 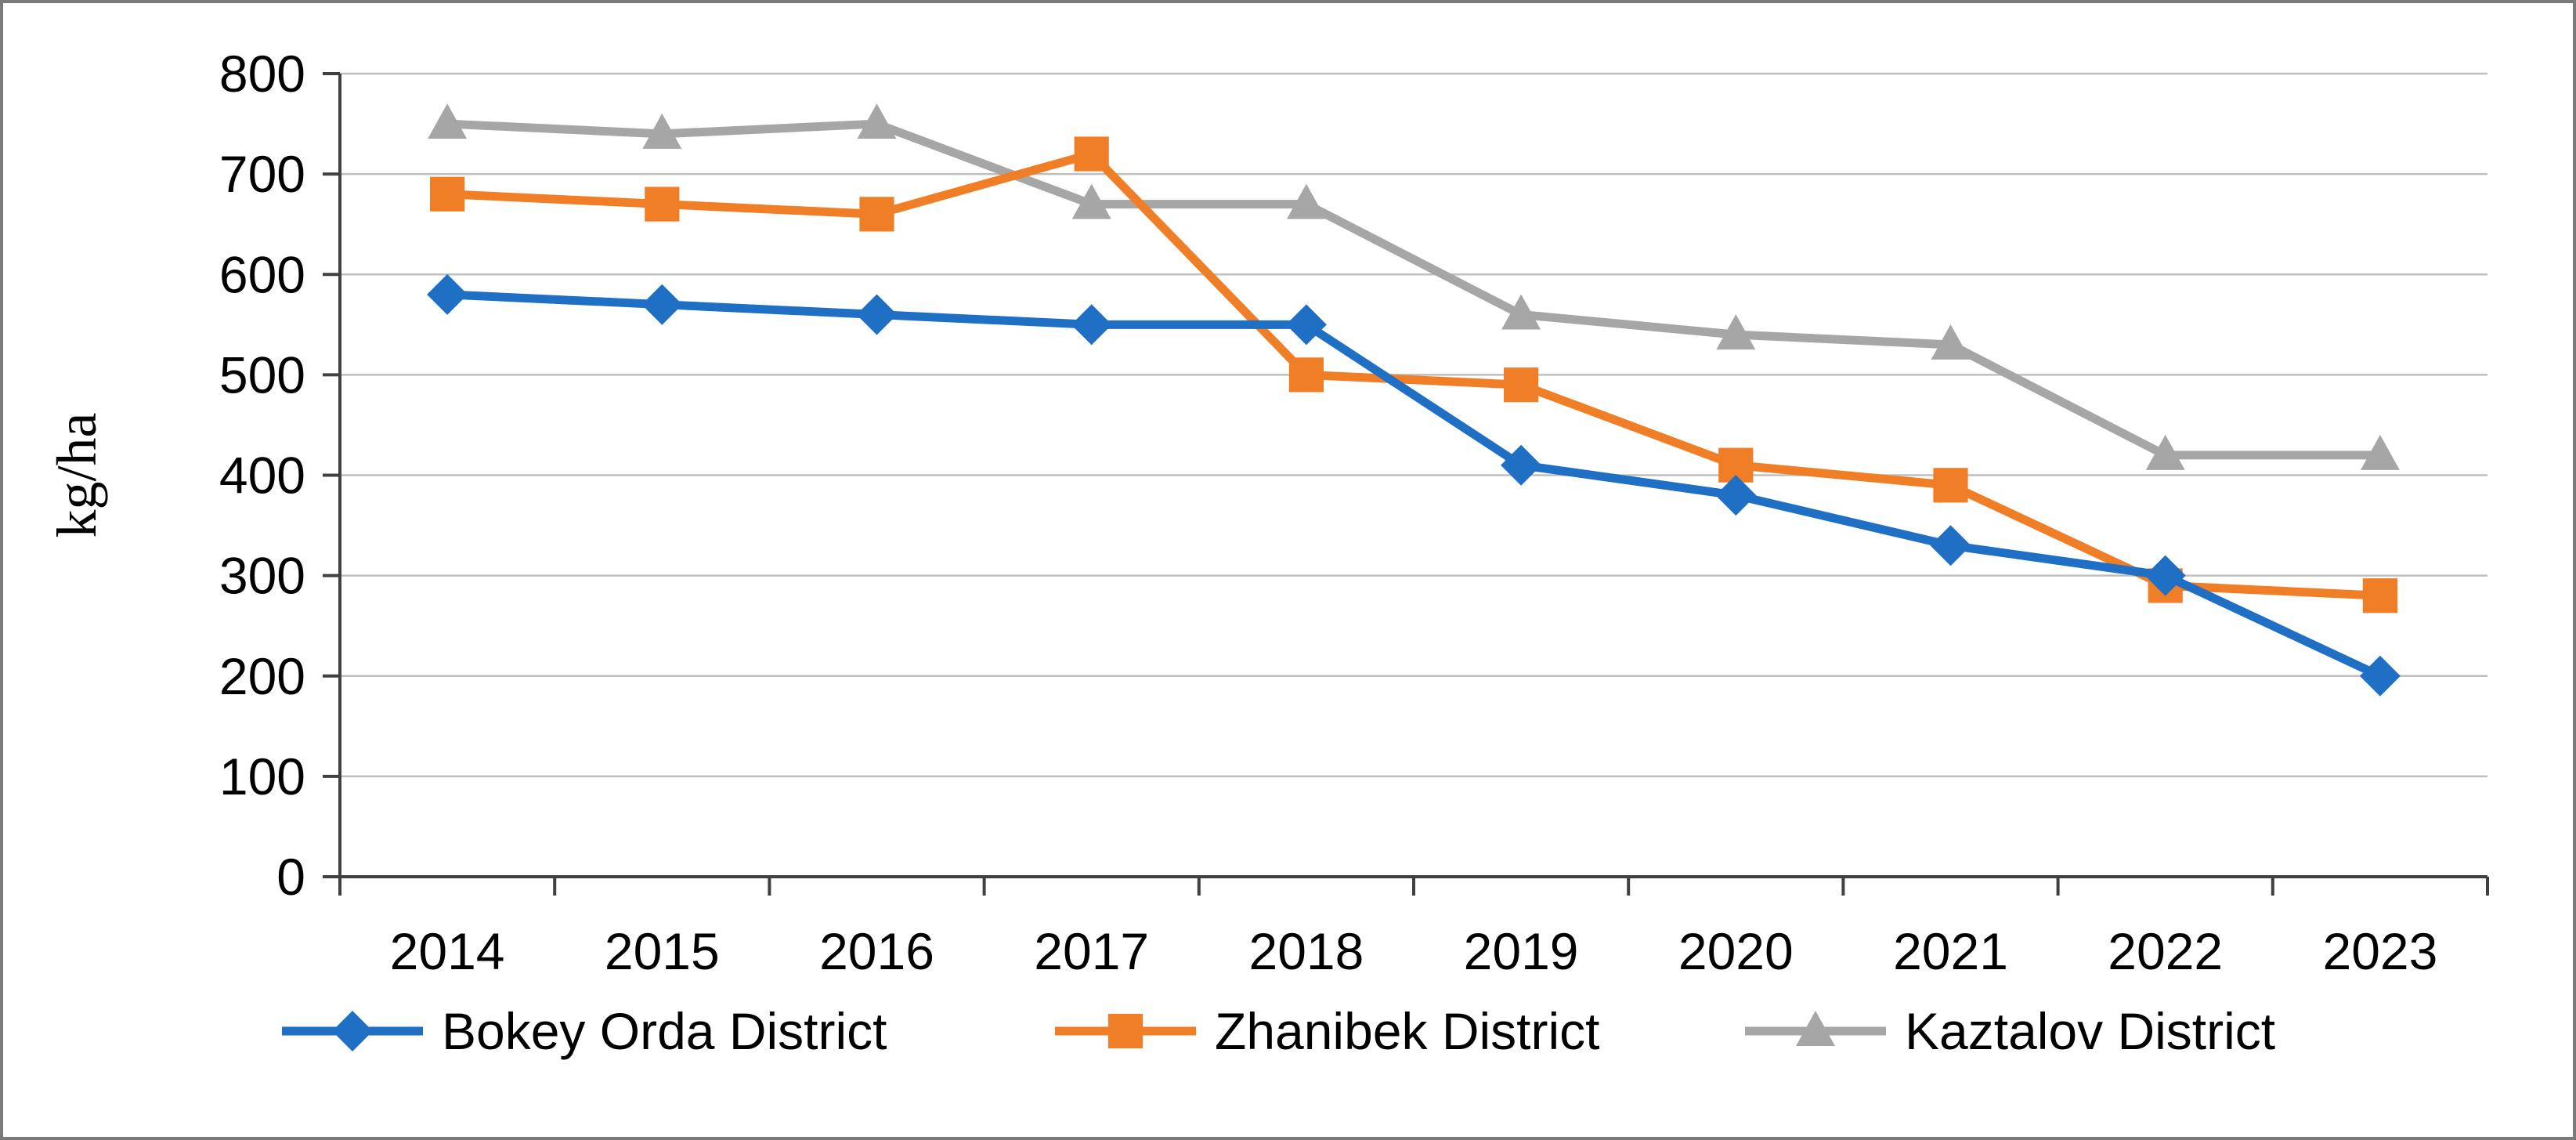 I want to click on y-tick-label: 200, so click(x=262, y=676).